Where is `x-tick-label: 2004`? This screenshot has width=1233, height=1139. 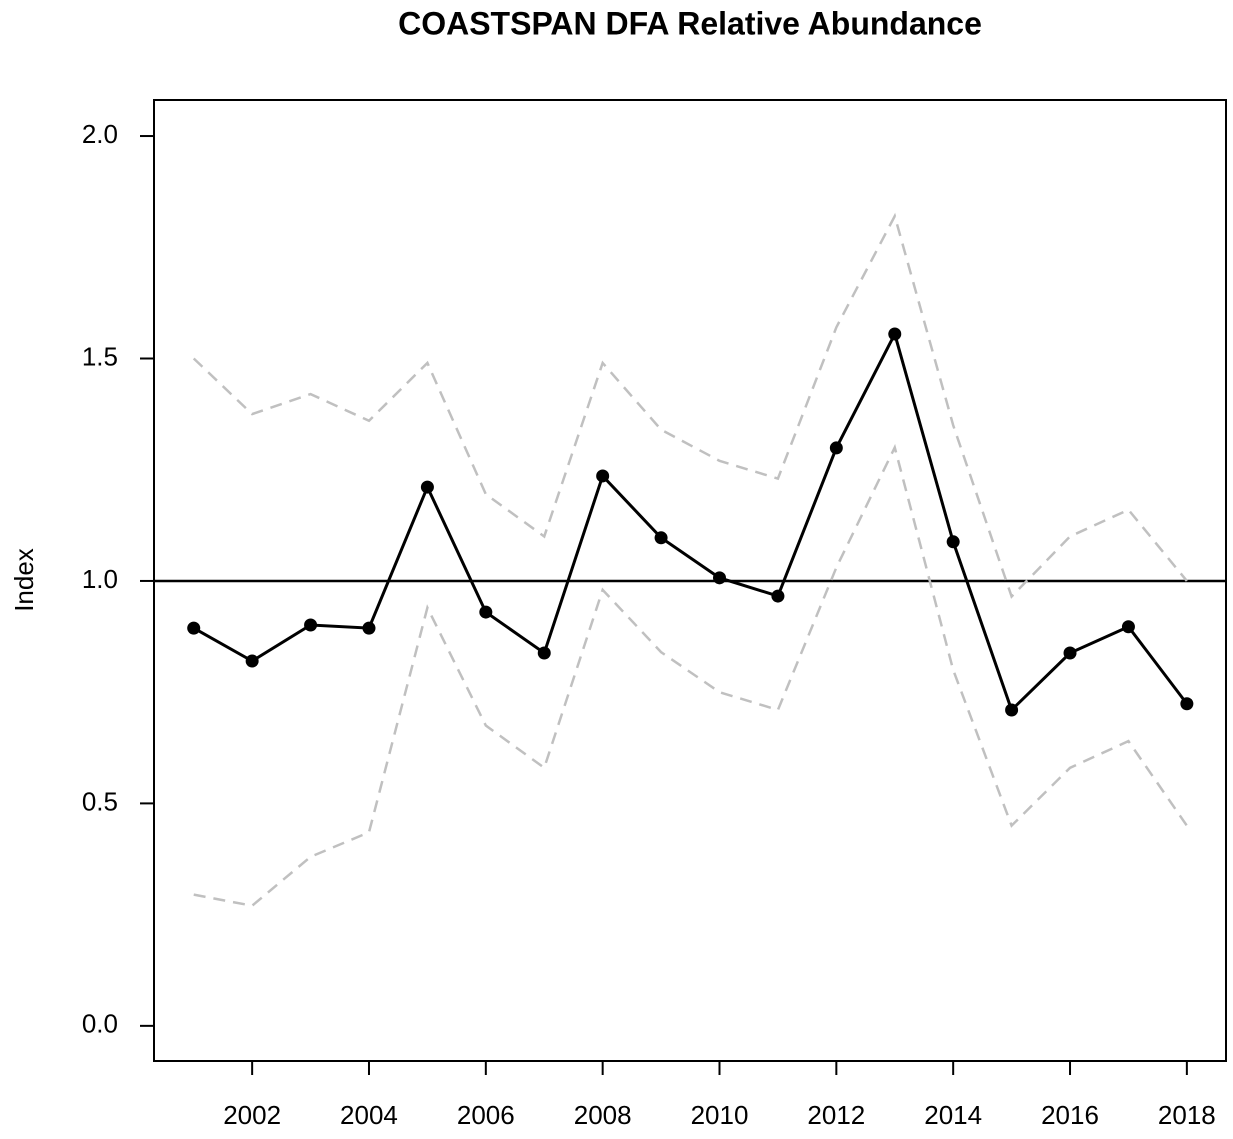
x-tick-label: 2004 is located at coordinates (369, 1115).